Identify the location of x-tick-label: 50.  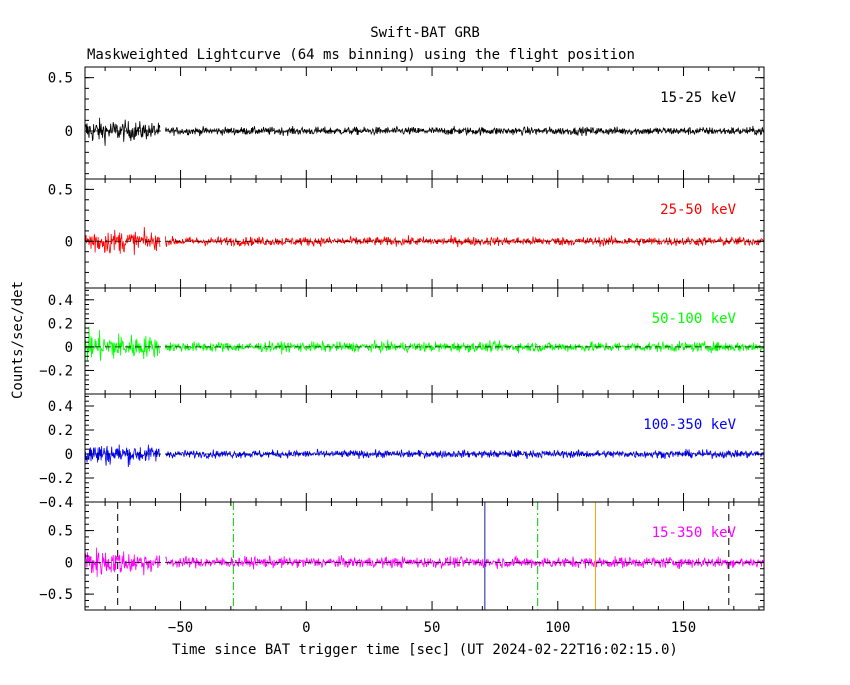
(432, 628).